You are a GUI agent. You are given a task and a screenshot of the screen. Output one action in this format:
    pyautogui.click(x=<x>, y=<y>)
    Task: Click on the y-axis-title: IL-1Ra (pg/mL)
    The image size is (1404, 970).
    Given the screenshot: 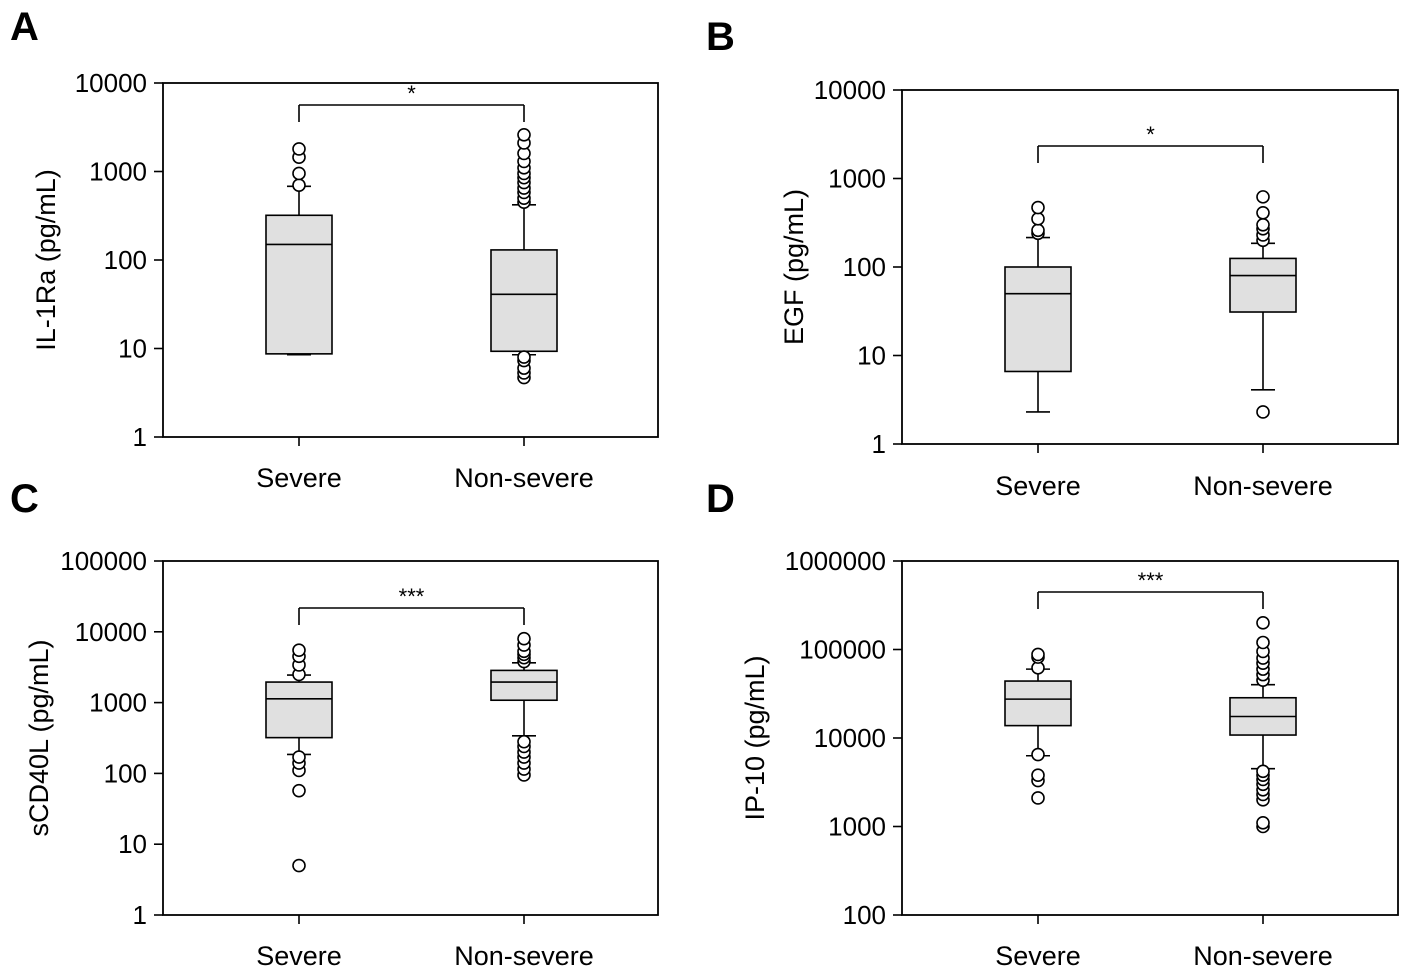 What is the action you would take?
    pyautogui.click(x=46, y=260)
    